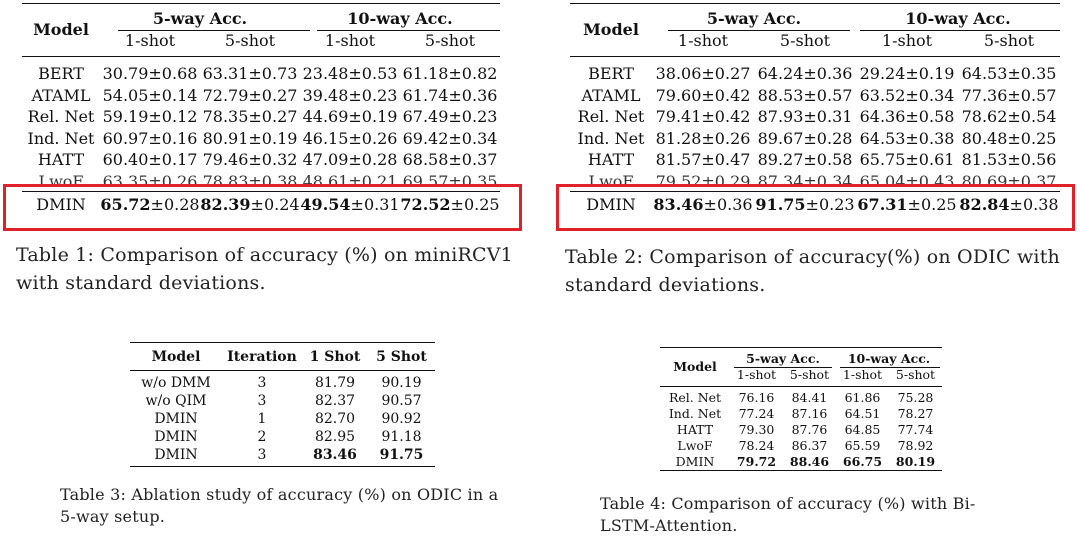  I want to click on cell-value: 82.84±0.38, so click(1009, 205).